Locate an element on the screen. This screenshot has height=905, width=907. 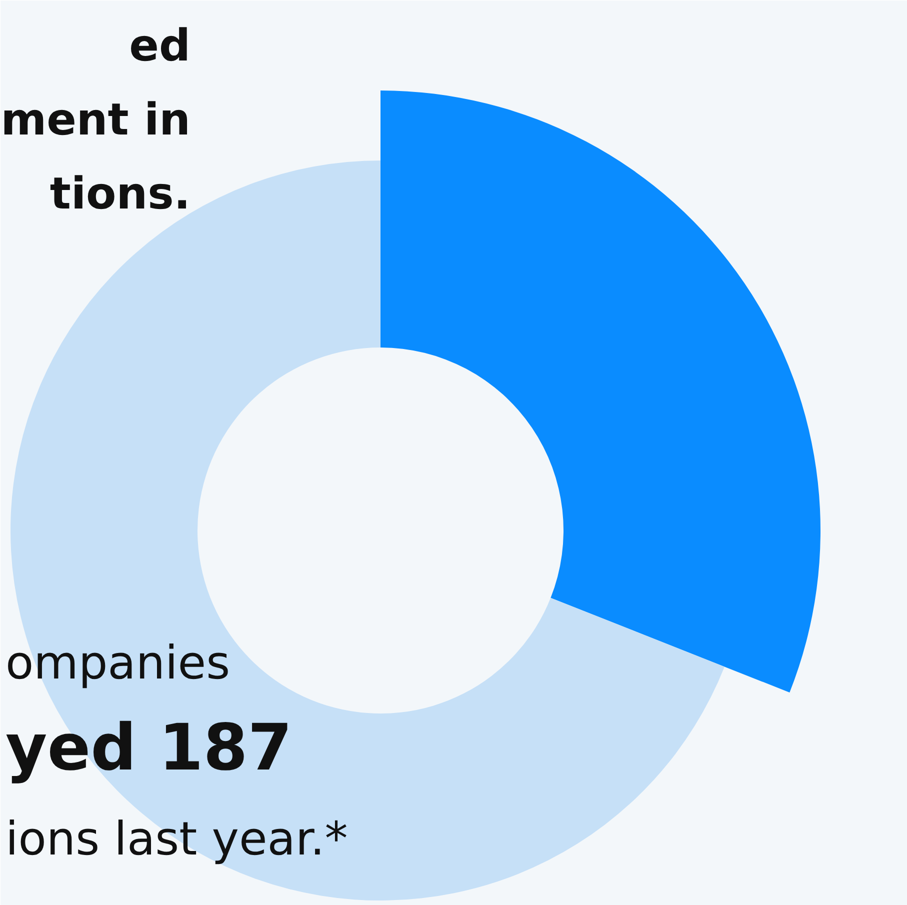
text: ompanies is located at coordinates (118, 663).